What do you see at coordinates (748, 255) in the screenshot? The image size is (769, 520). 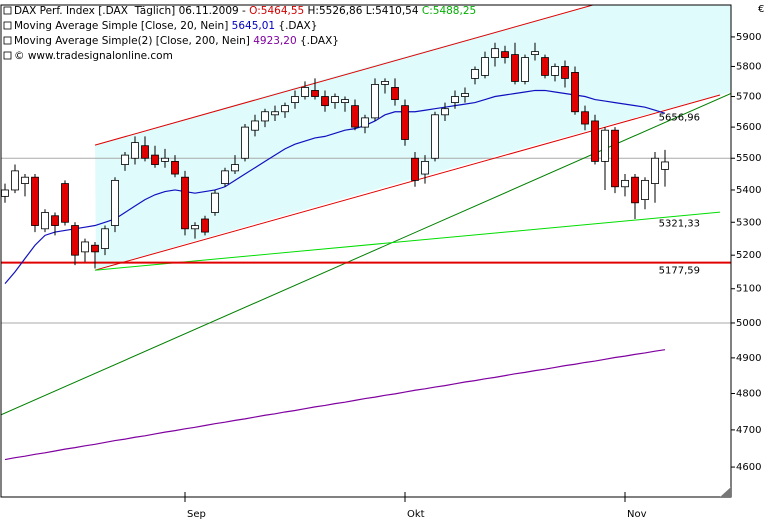 I see `y-tick-label: 5200` at bounding box center [748, 255].